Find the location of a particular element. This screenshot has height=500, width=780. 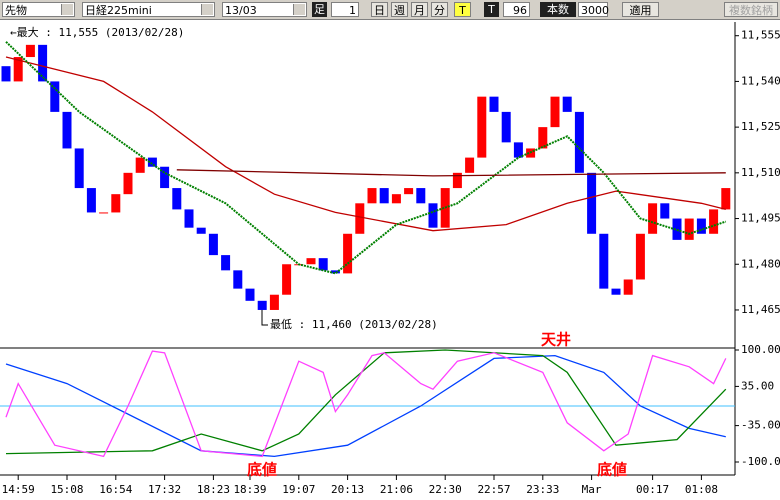

market-select: 先物 is located at coordinates (38, 9).